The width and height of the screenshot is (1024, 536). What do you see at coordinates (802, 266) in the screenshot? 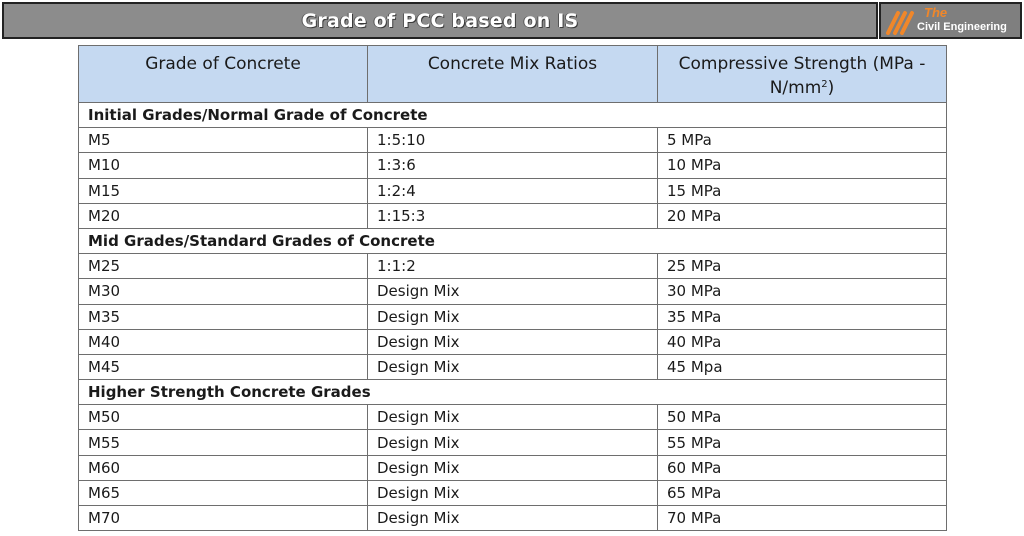
I see `strength-cell: 25 MPa` at bounding box center [802, 266].